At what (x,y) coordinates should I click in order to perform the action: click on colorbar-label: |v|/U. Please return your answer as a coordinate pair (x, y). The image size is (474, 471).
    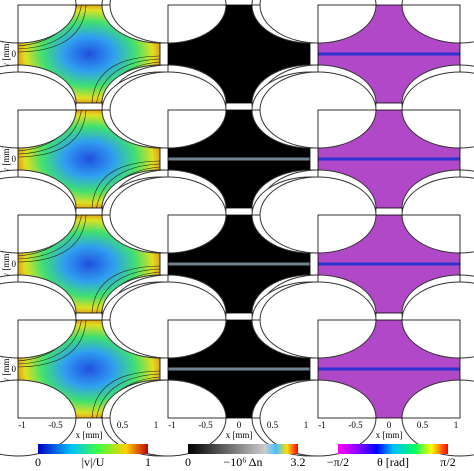
    Looking at the image, I should click on (93, 462).